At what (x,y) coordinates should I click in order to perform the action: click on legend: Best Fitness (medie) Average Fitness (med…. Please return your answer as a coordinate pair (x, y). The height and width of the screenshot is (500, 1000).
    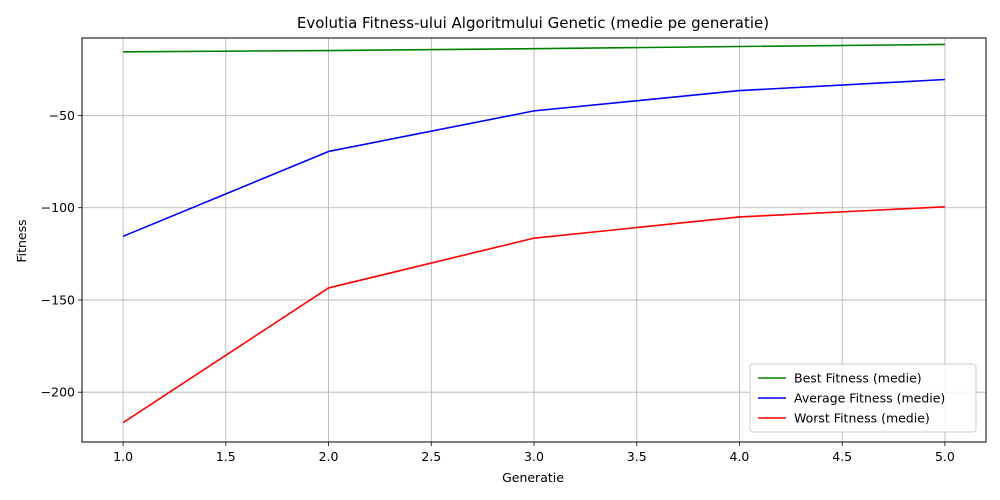
    Looking at the image, I should click on (863, 398).